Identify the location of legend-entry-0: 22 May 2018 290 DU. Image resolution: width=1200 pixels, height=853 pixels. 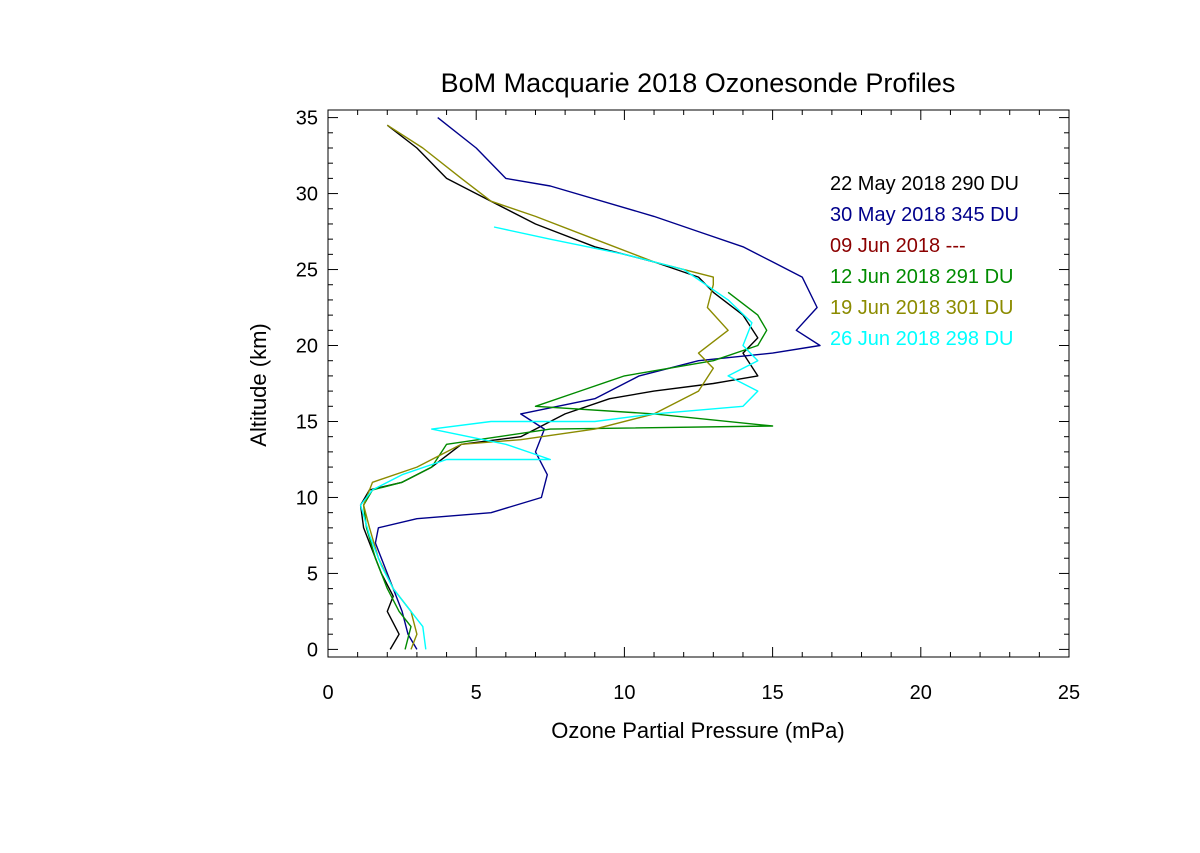
(924, 184).